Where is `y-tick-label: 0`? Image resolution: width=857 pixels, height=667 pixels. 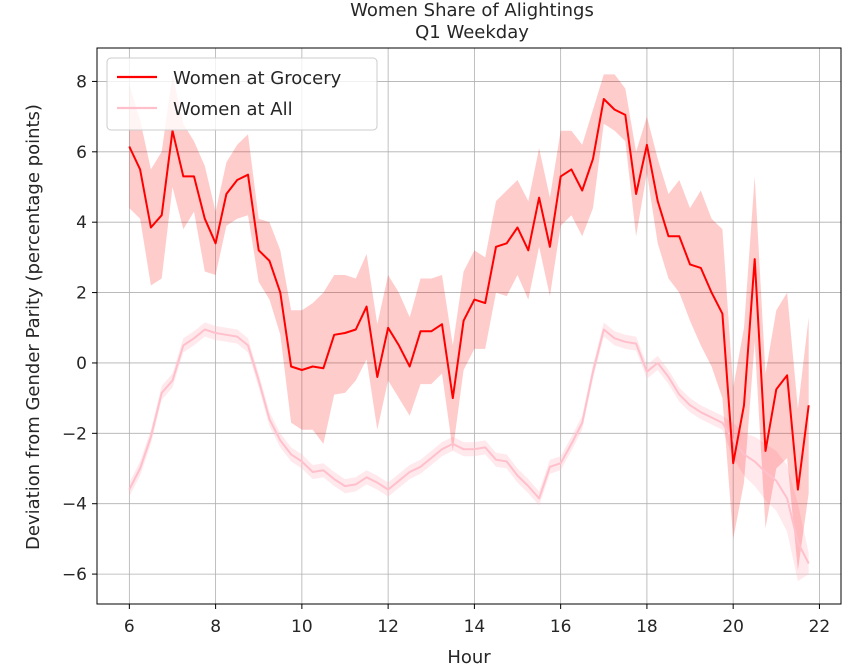
y-tick-label: 0 is located at coordinates (81, 364).